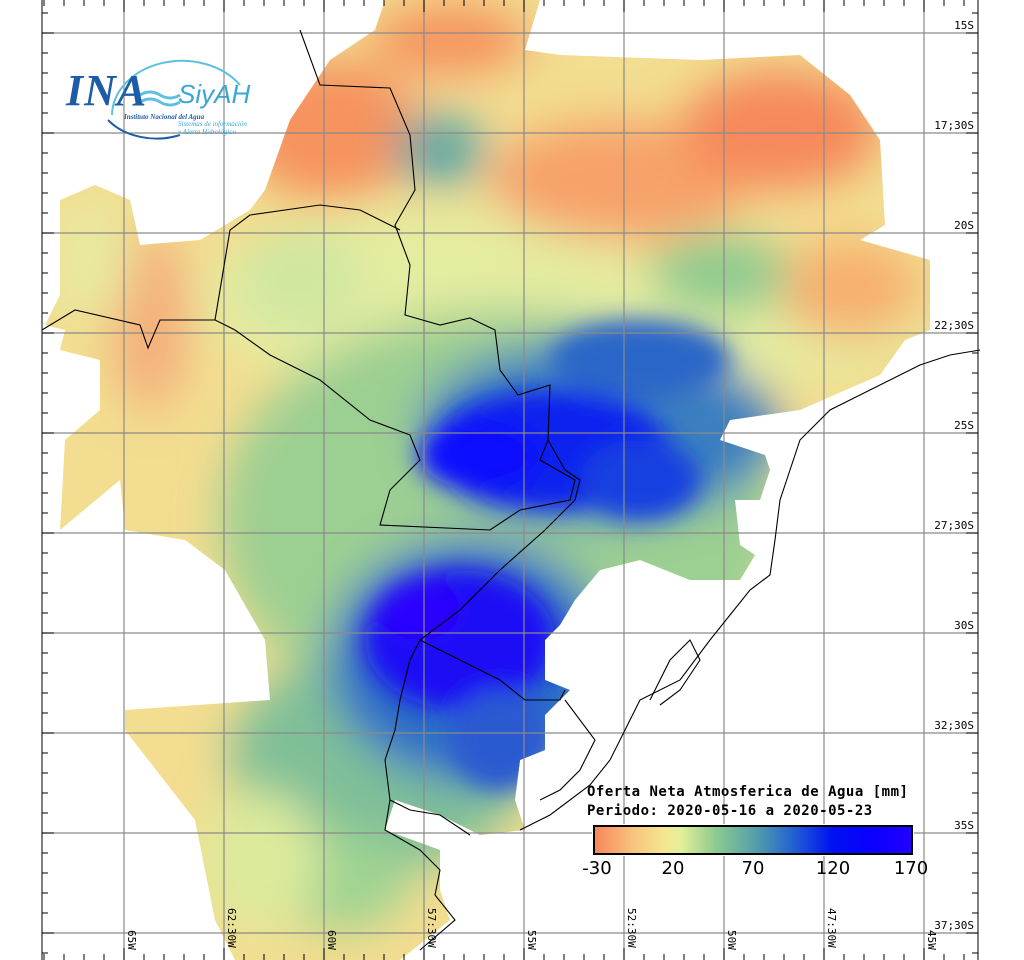  I want to click on longitude-label: 62:30W, so click(231, 928).